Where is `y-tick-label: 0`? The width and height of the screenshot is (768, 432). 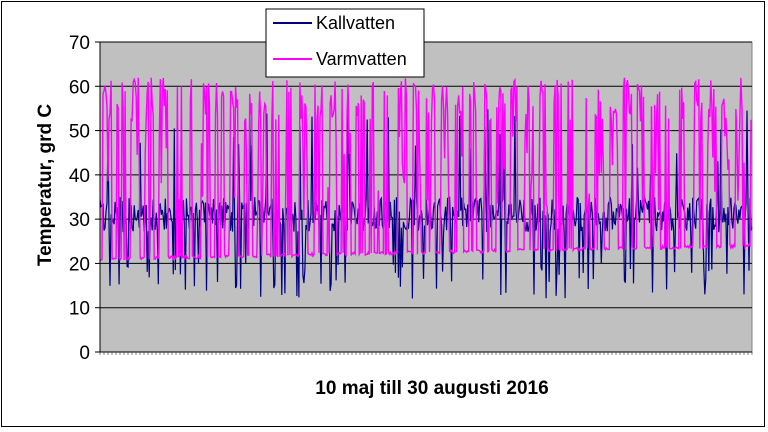 y-tick-label: 0 is located at coordinates (84, 353).